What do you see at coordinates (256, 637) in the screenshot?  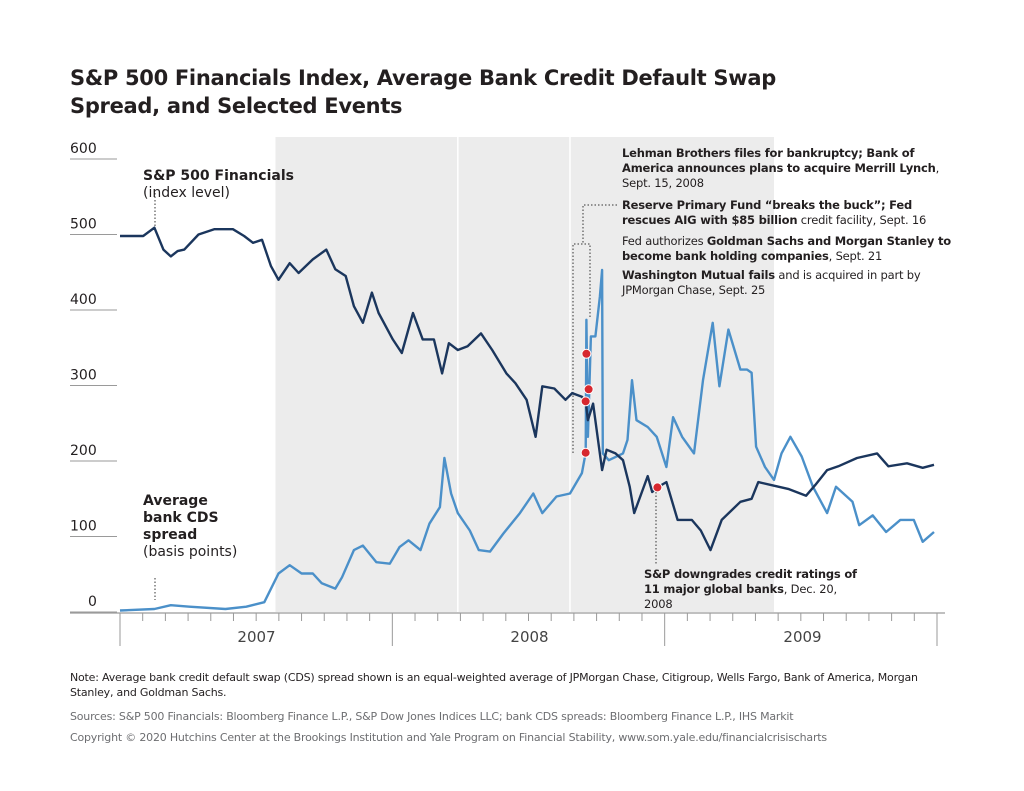 I see `x-tick-label: 2007` at bounding box center [256, 637].